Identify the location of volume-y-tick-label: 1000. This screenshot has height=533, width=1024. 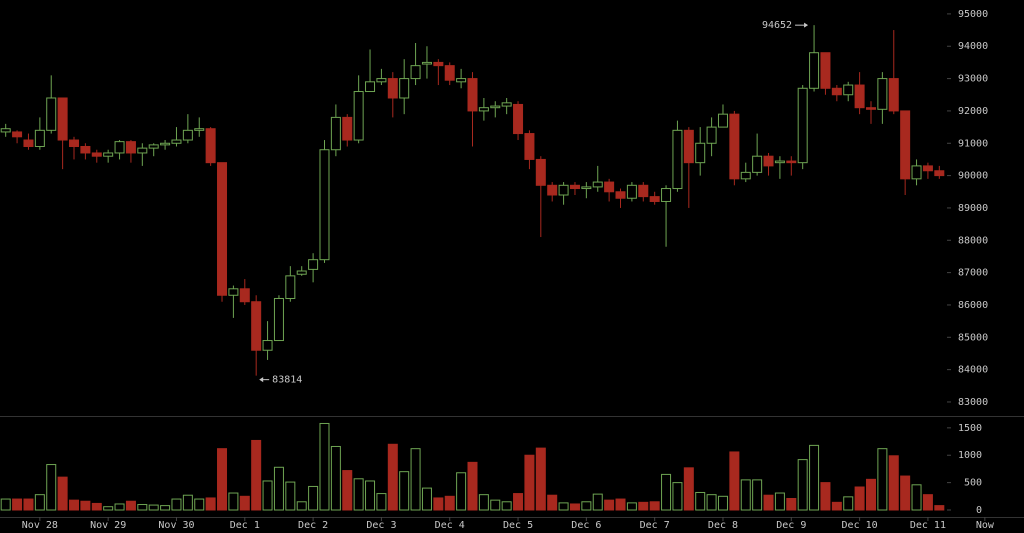
(970, 455).